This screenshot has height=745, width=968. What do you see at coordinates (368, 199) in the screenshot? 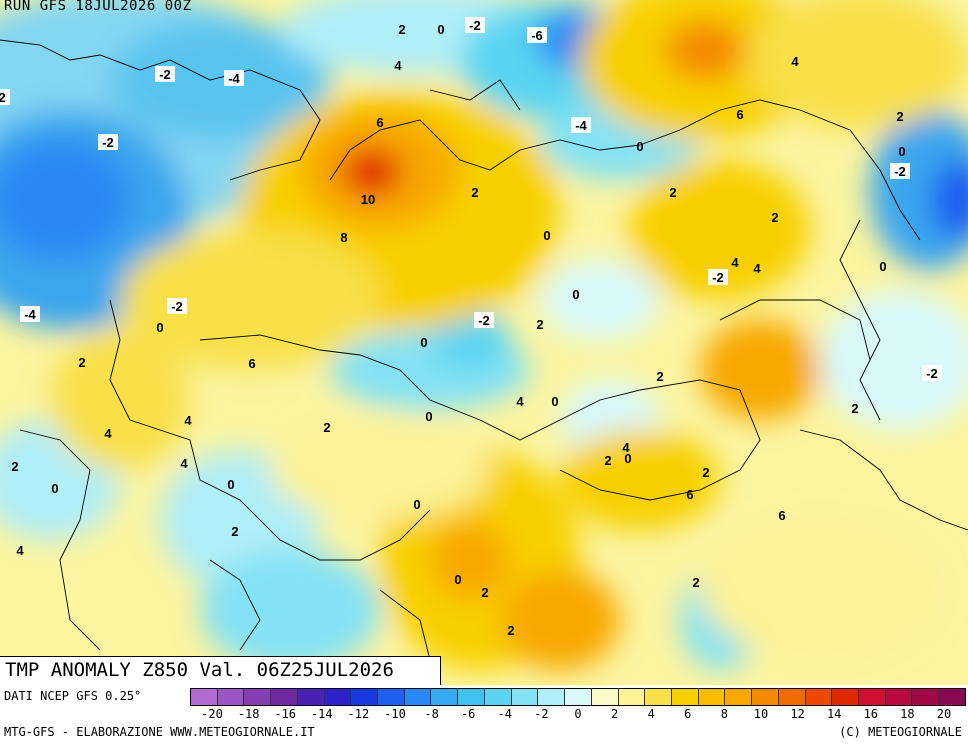
I see `map-value-label: 10` at bounding box center [368, 199].